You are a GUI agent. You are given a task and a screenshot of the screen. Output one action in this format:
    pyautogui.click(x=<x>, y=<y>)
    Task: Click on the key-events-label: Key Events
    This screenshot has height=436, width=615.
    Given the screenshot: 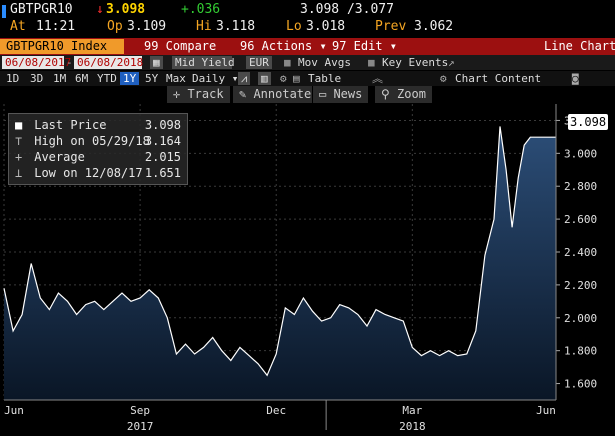 What is the action you would take?
    pyautogui.click(x=415, y=62)
    